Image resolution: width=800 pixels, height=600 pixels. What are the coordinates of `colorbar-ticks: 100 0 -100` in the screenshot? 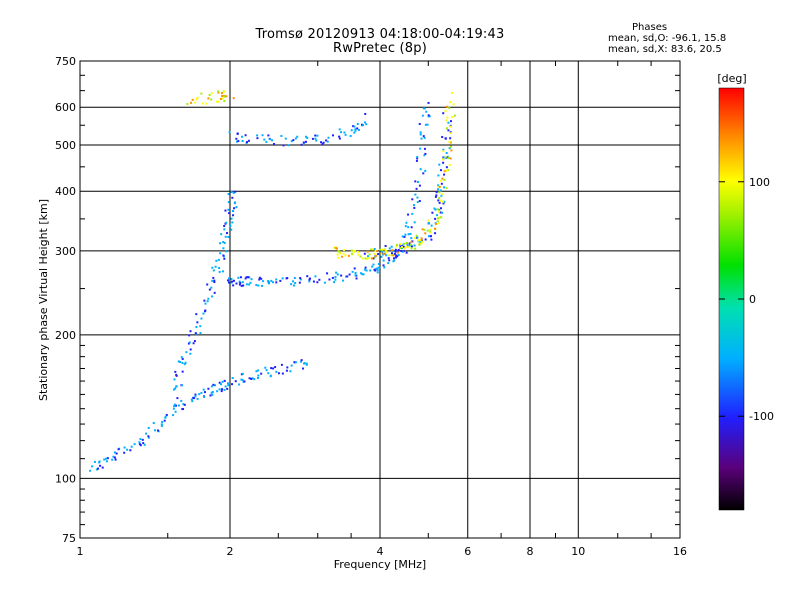 It's located at (746, 299).